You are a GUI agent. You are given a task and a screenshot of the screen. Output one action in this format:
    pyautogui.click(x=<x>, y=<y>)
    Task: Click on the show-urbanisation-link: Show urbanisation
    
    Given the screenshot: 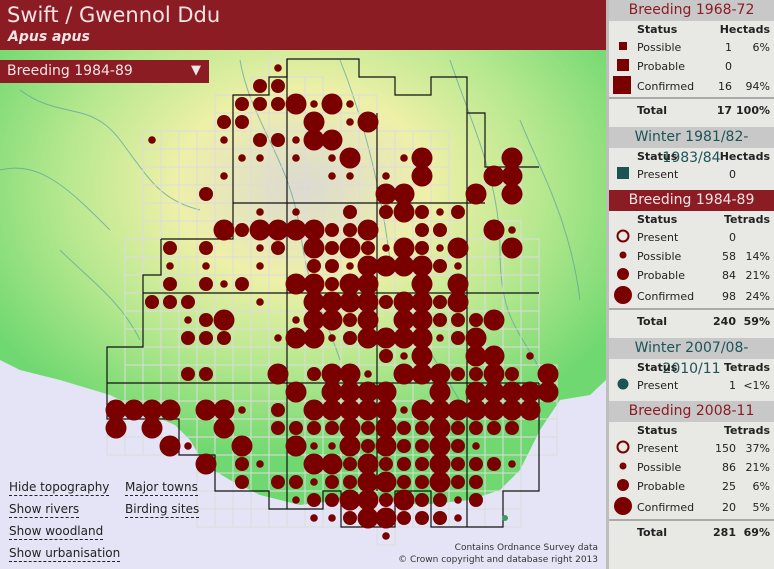 What is the action you would take?
    pyautogui.click(x=65, y=554)
    